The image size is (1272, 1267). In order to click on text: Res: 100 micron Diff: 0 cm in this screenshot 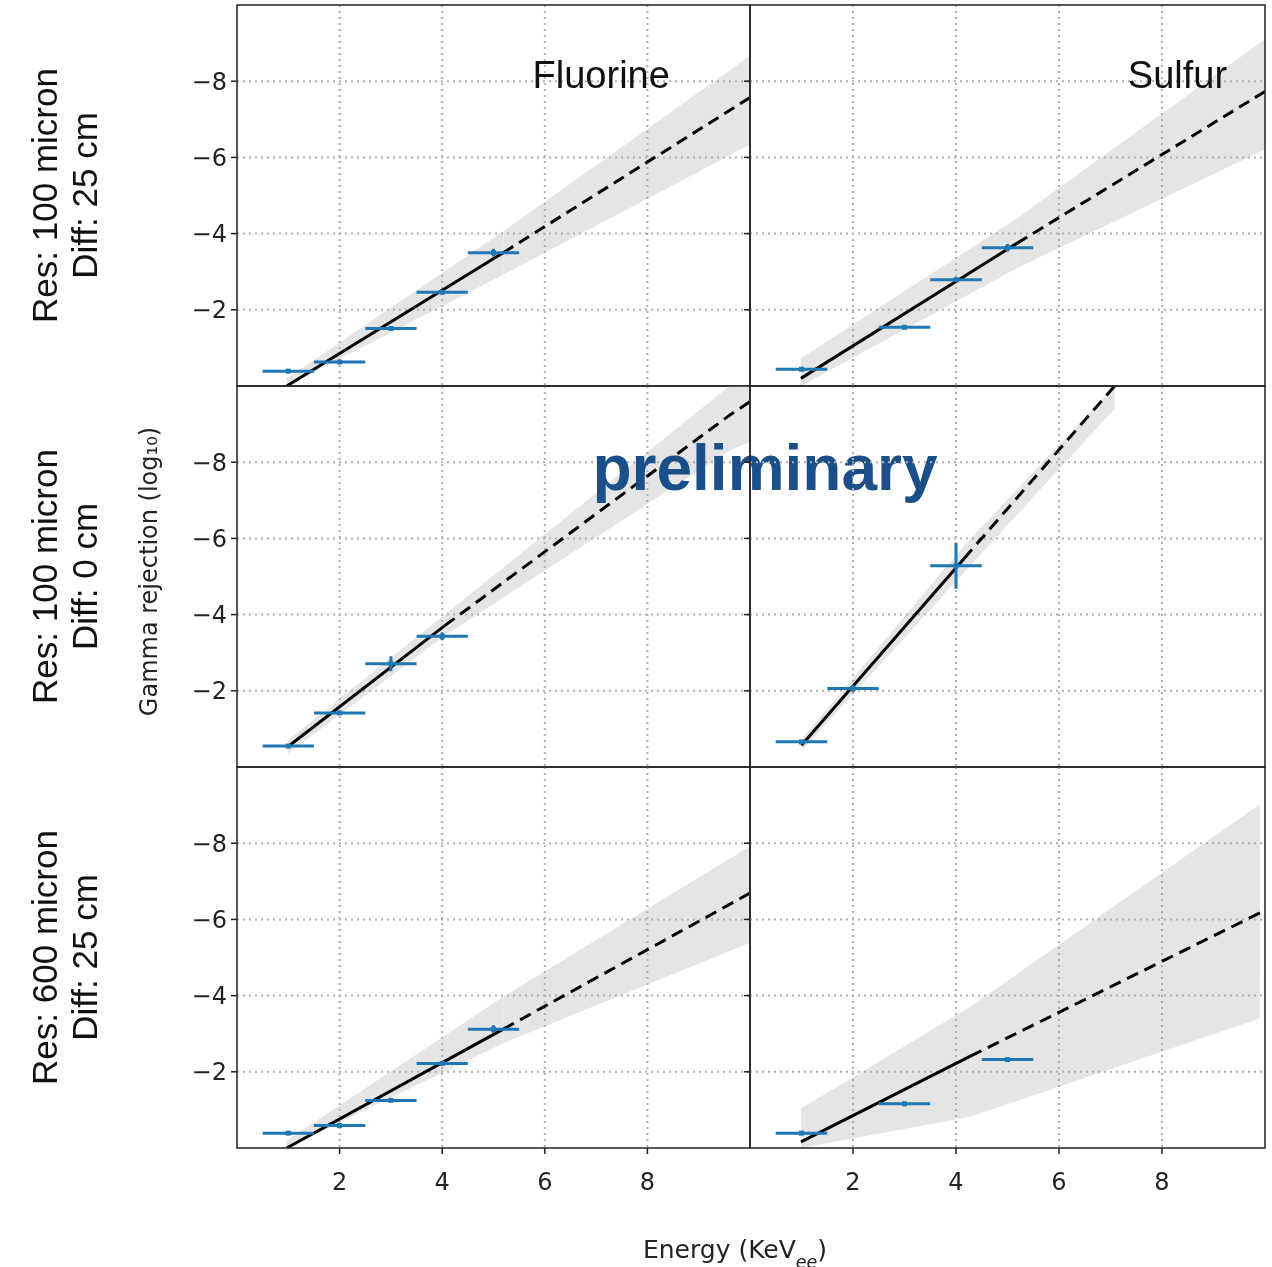, I will do `click(64, 576)`.